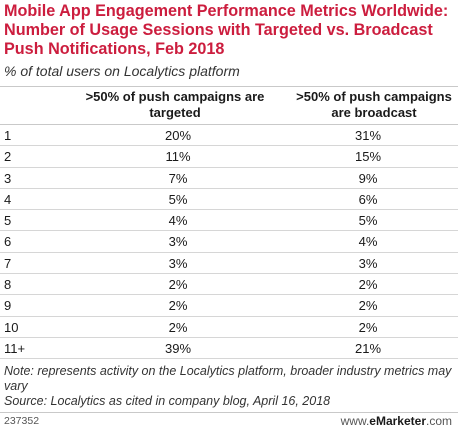 Image resolution: width=458 pixels, height=429 pixels. I want to click on targeted-value: 39%, so click(178, 348).